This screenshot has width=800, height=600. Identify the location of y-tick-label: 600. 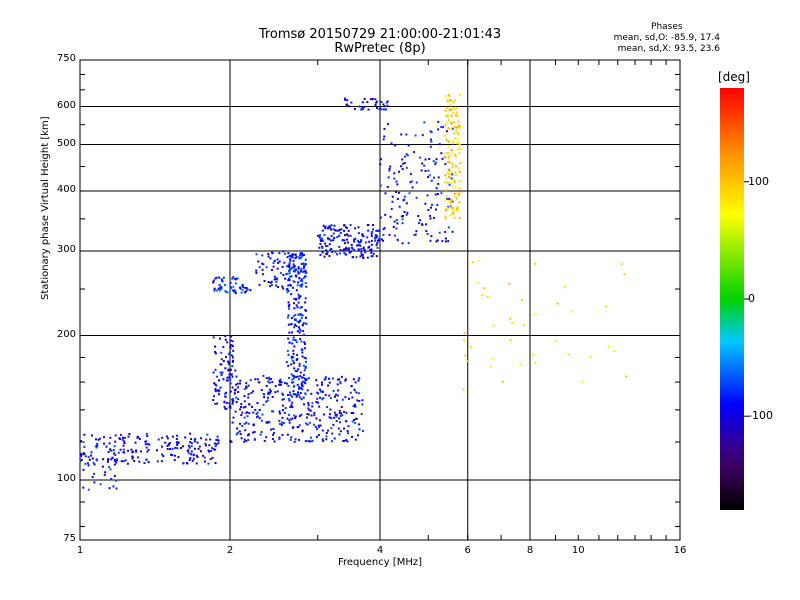
(66, 105).